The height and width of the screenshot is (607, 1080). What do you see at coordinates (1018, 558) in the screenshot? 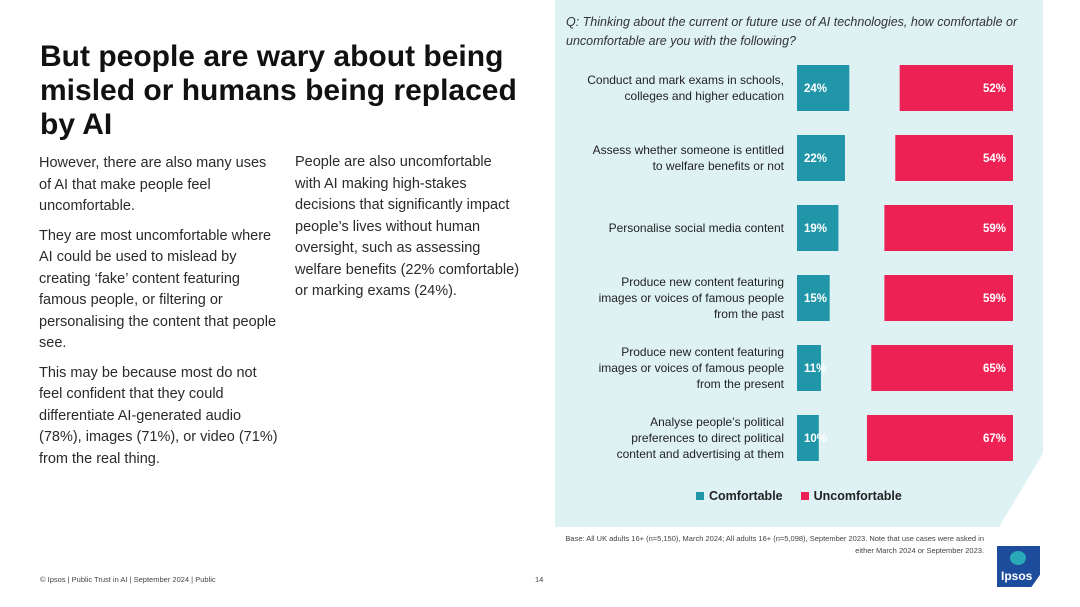
I see `logo-mark-icon` at bounding box center [1018, 558].